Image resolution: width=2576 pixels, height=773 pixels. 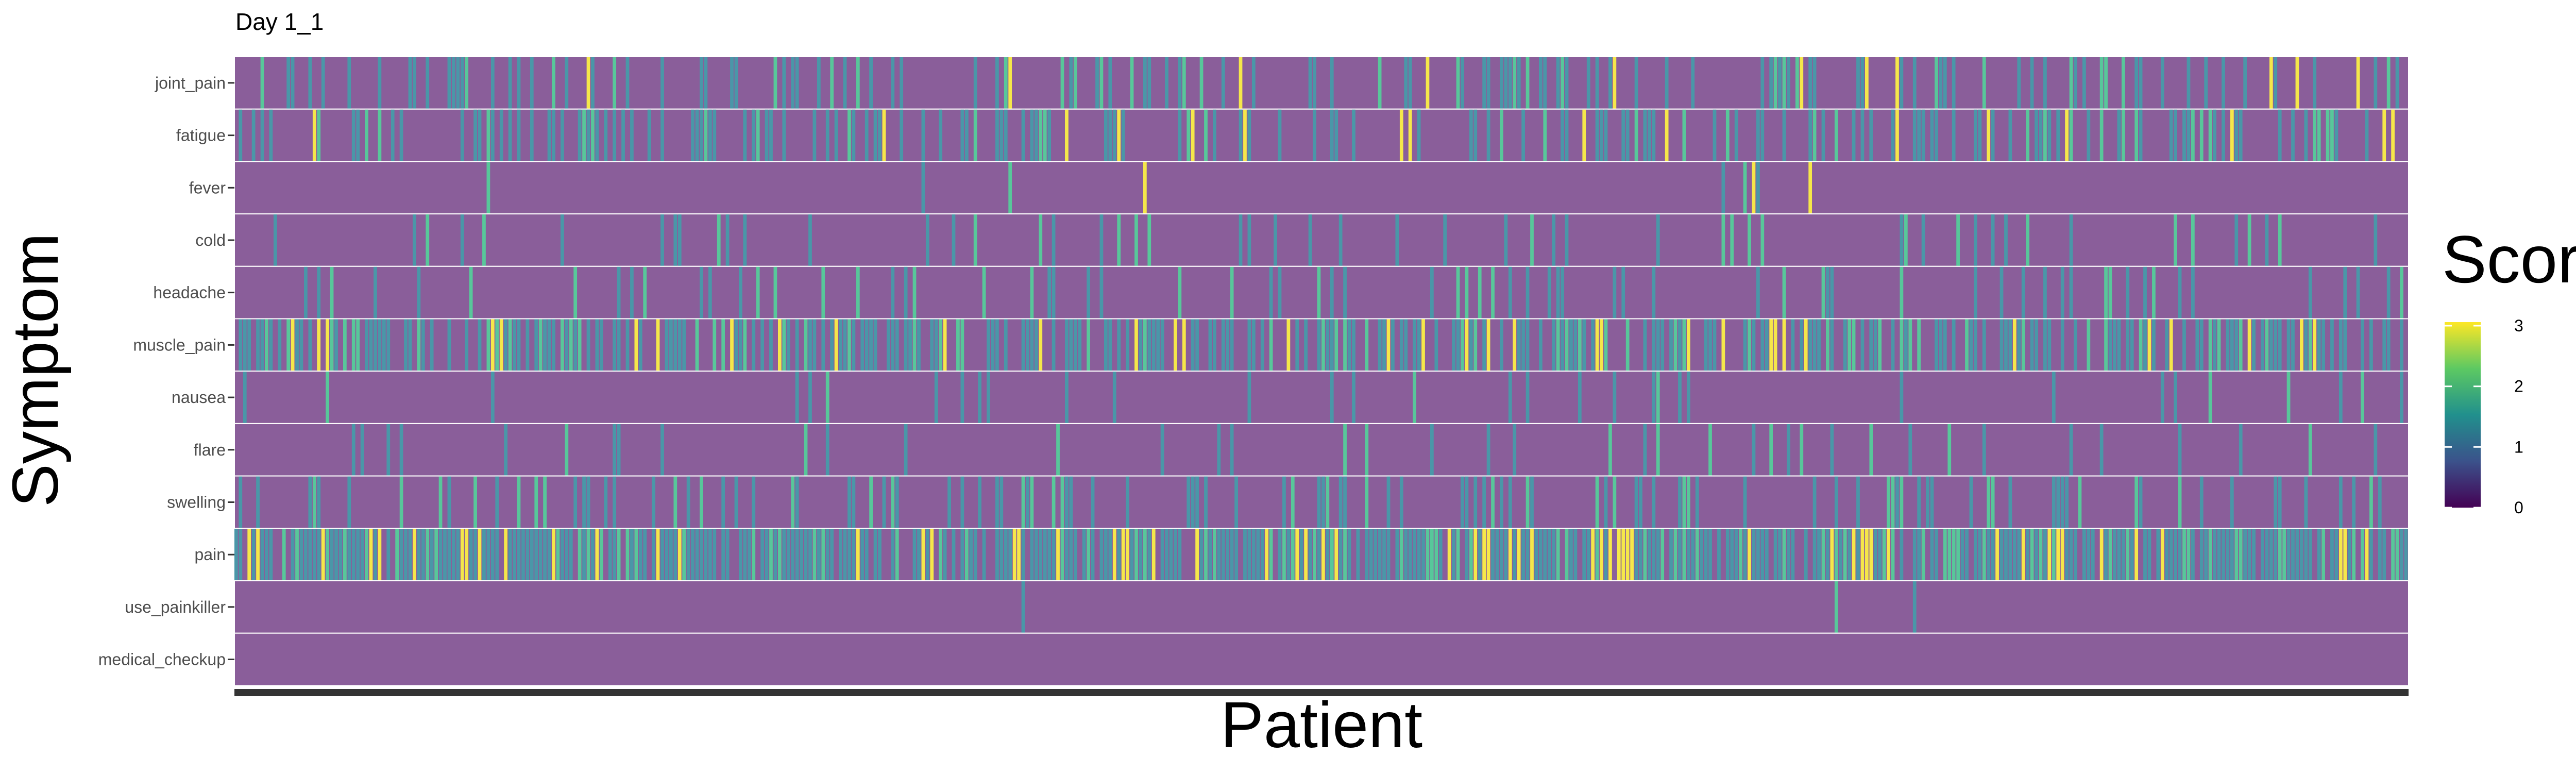 I want to click on y-tick-label-muscle_pain: muscle_pain, so click(x=180, y=344).